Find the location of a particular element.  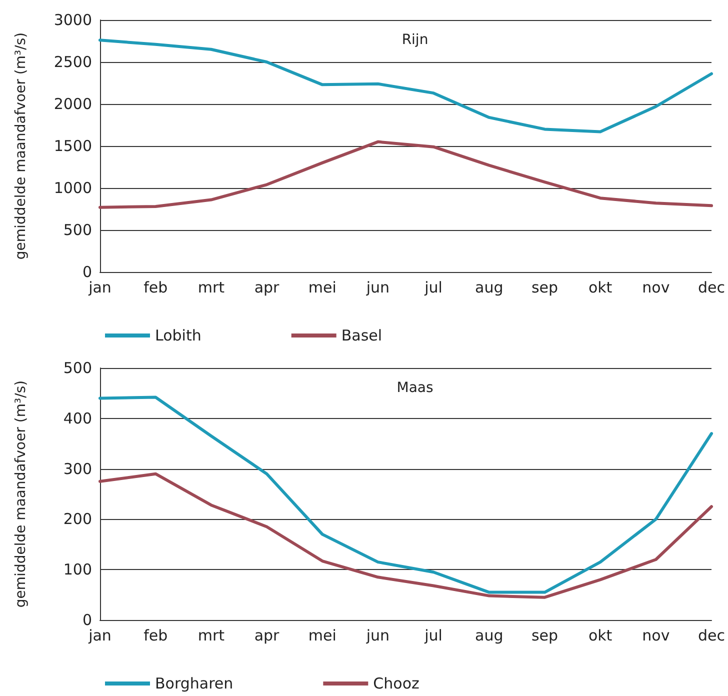

y-tick-label: 2000 is located at coordinates (73, 104).